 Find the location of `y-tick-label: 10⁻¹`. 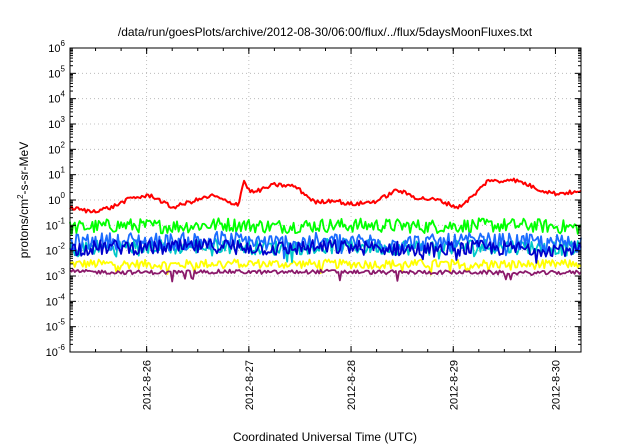

y-tick-label: 10⁻¹ is located at coordinates (56, 224).